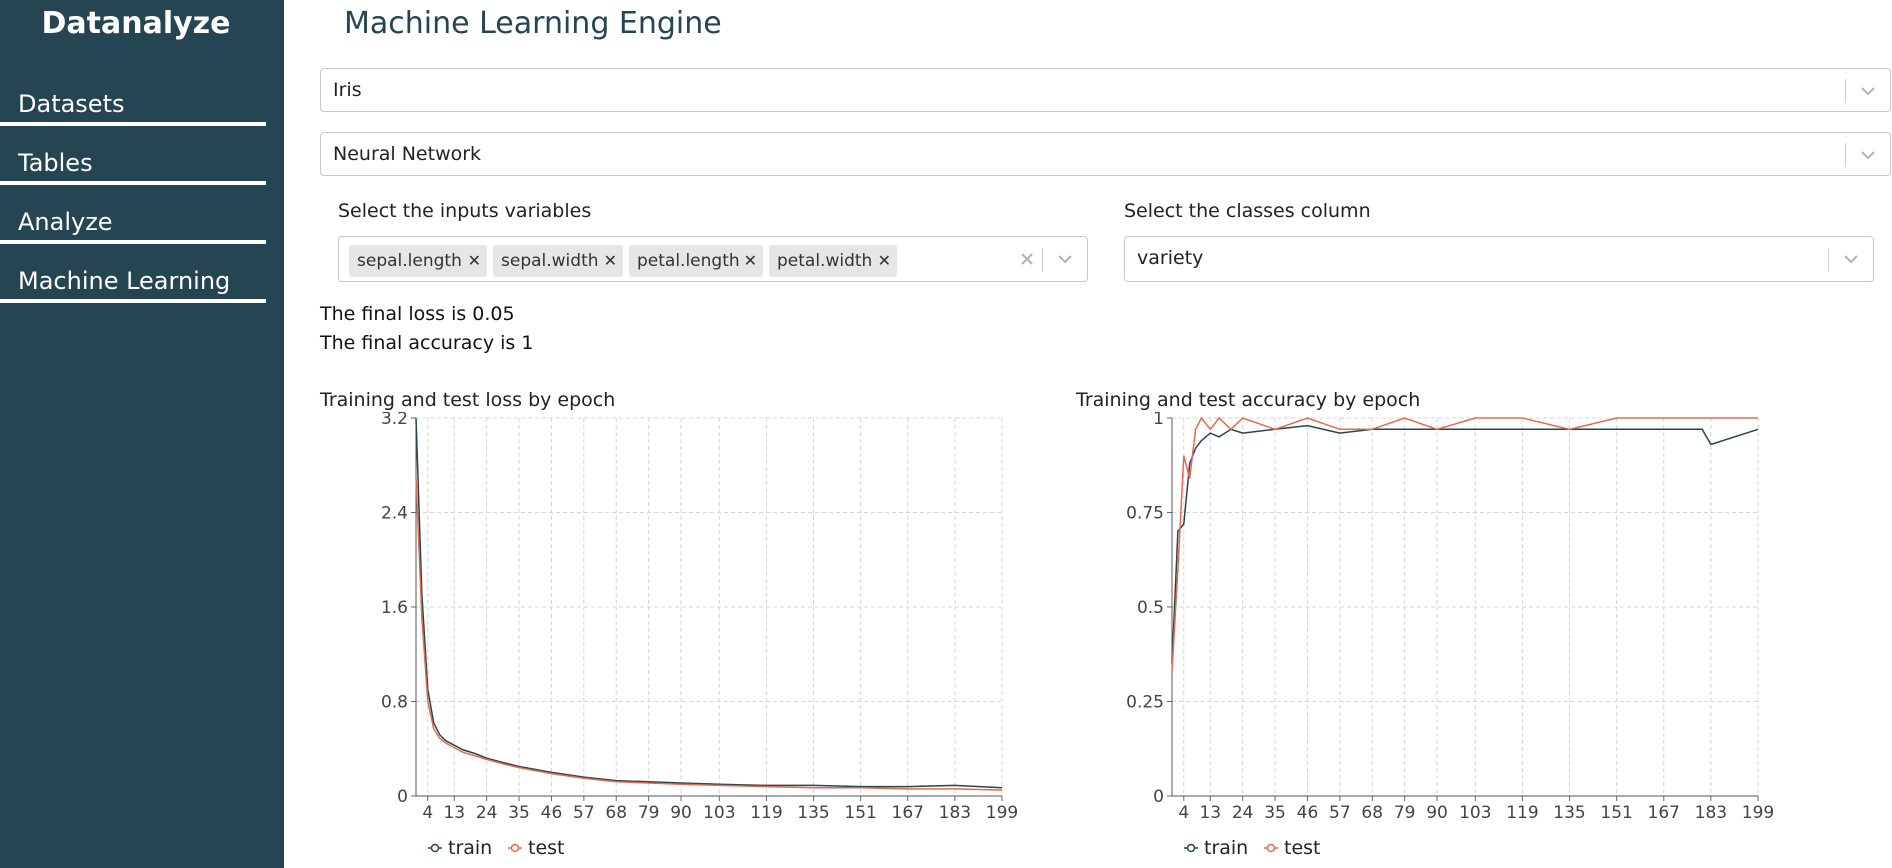  I want to click on final-accuracy-text: The final accuracy is 1, so click(427, 343).